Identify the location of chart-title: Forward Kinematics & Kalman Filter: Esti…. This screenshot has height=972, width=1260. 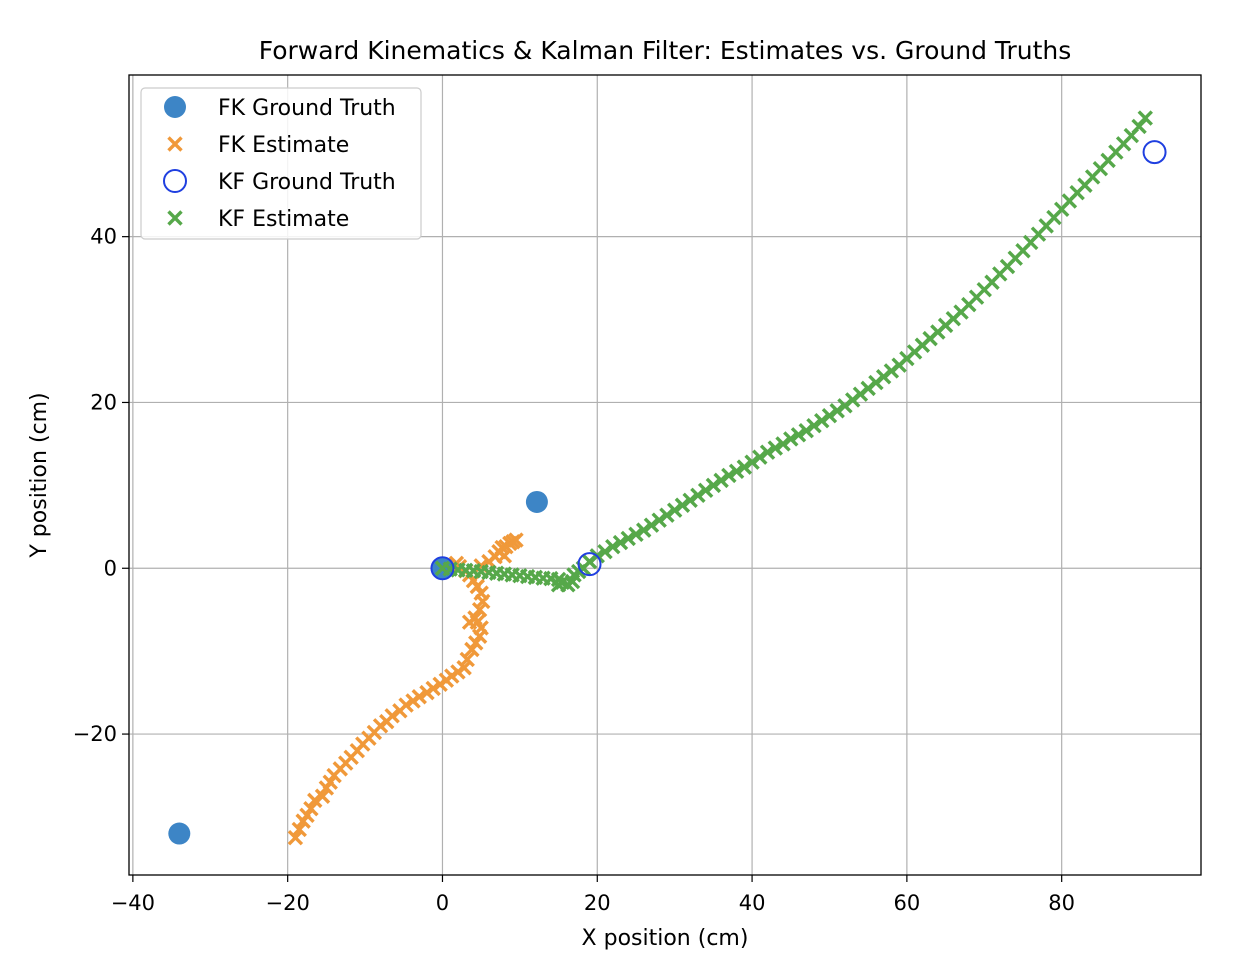
(665, 50).